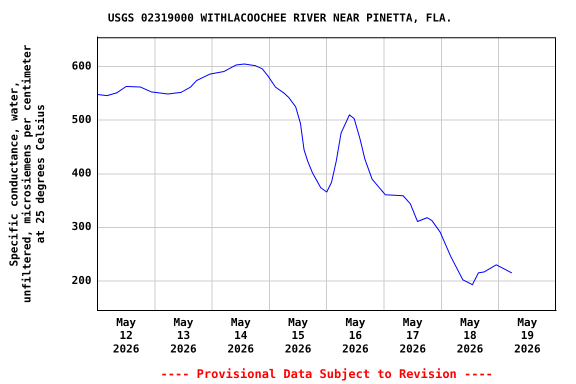  Describe the element at coordinates (82, 119) in the screenshot. I see `y-tick-label: 500` at that location.